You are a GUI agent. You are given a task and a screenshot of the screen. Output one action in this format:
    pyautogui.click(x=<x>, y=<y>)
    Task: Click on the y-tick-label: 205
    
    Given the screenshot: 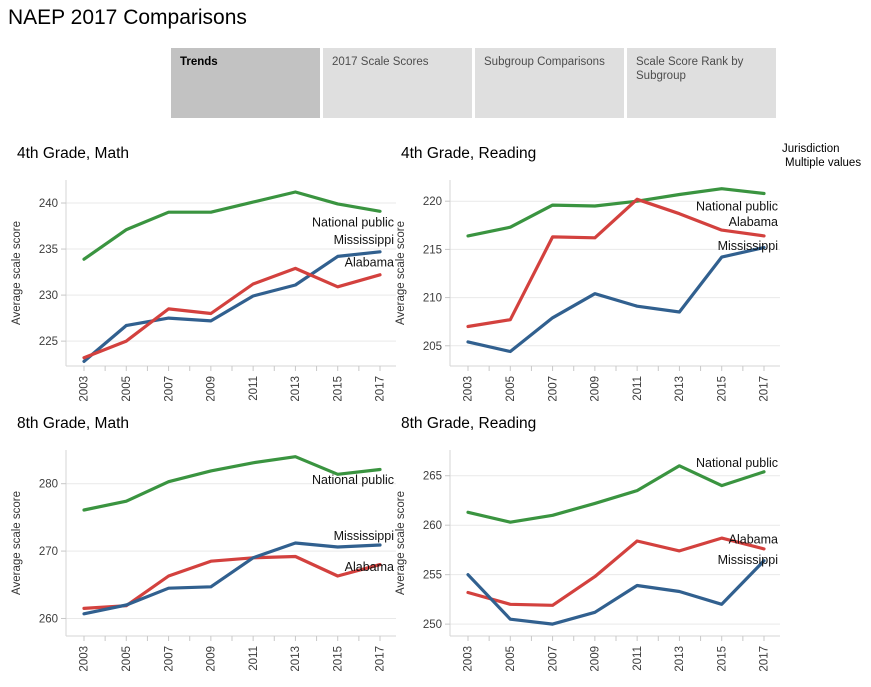 What is the action you would take?
    pyautogui.click(x=432, y=347)
    